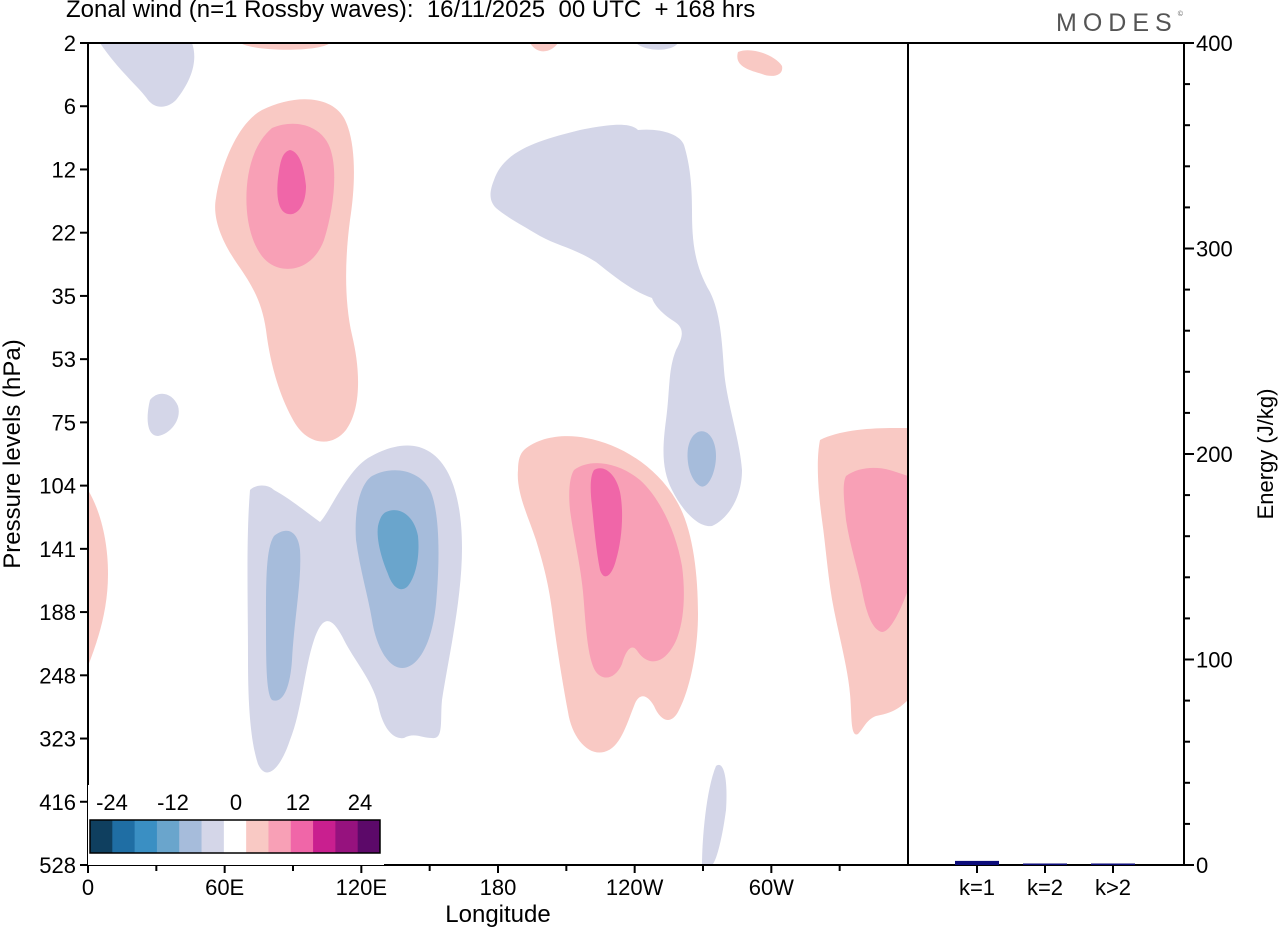 The width and height of the screenshot is (1280, 930). I want to click on logo-text: MODES, so click(1117, 23).